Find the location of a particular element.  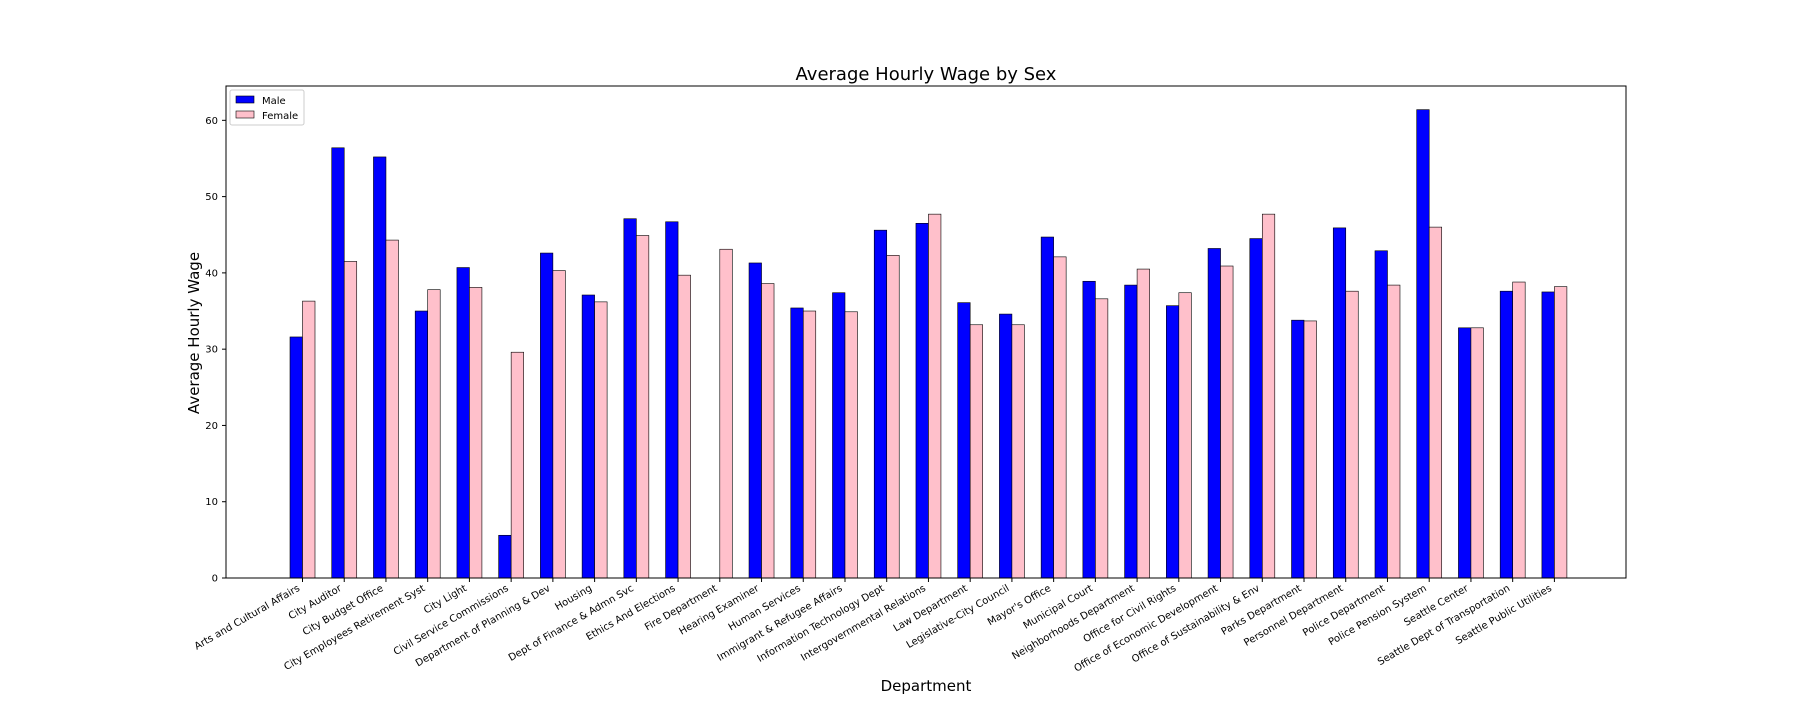

y-axis: 0 10 20 30 40 50 60 is located at coordinates (215, 350).